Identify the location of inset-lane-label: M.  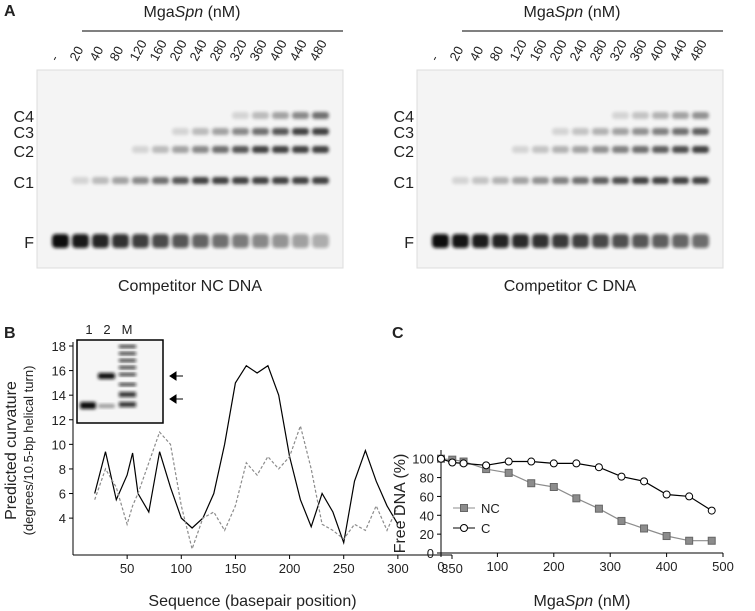
(127, 329).